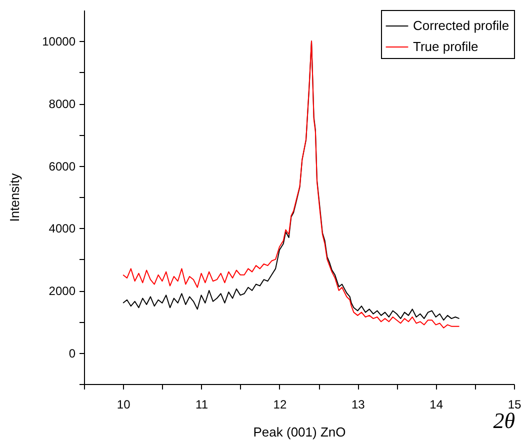 This screenshot has height=441, width=521. Describe the element at coordinates (123, 405) in the screenshot. I see `x-tick-label: 10` at that location.